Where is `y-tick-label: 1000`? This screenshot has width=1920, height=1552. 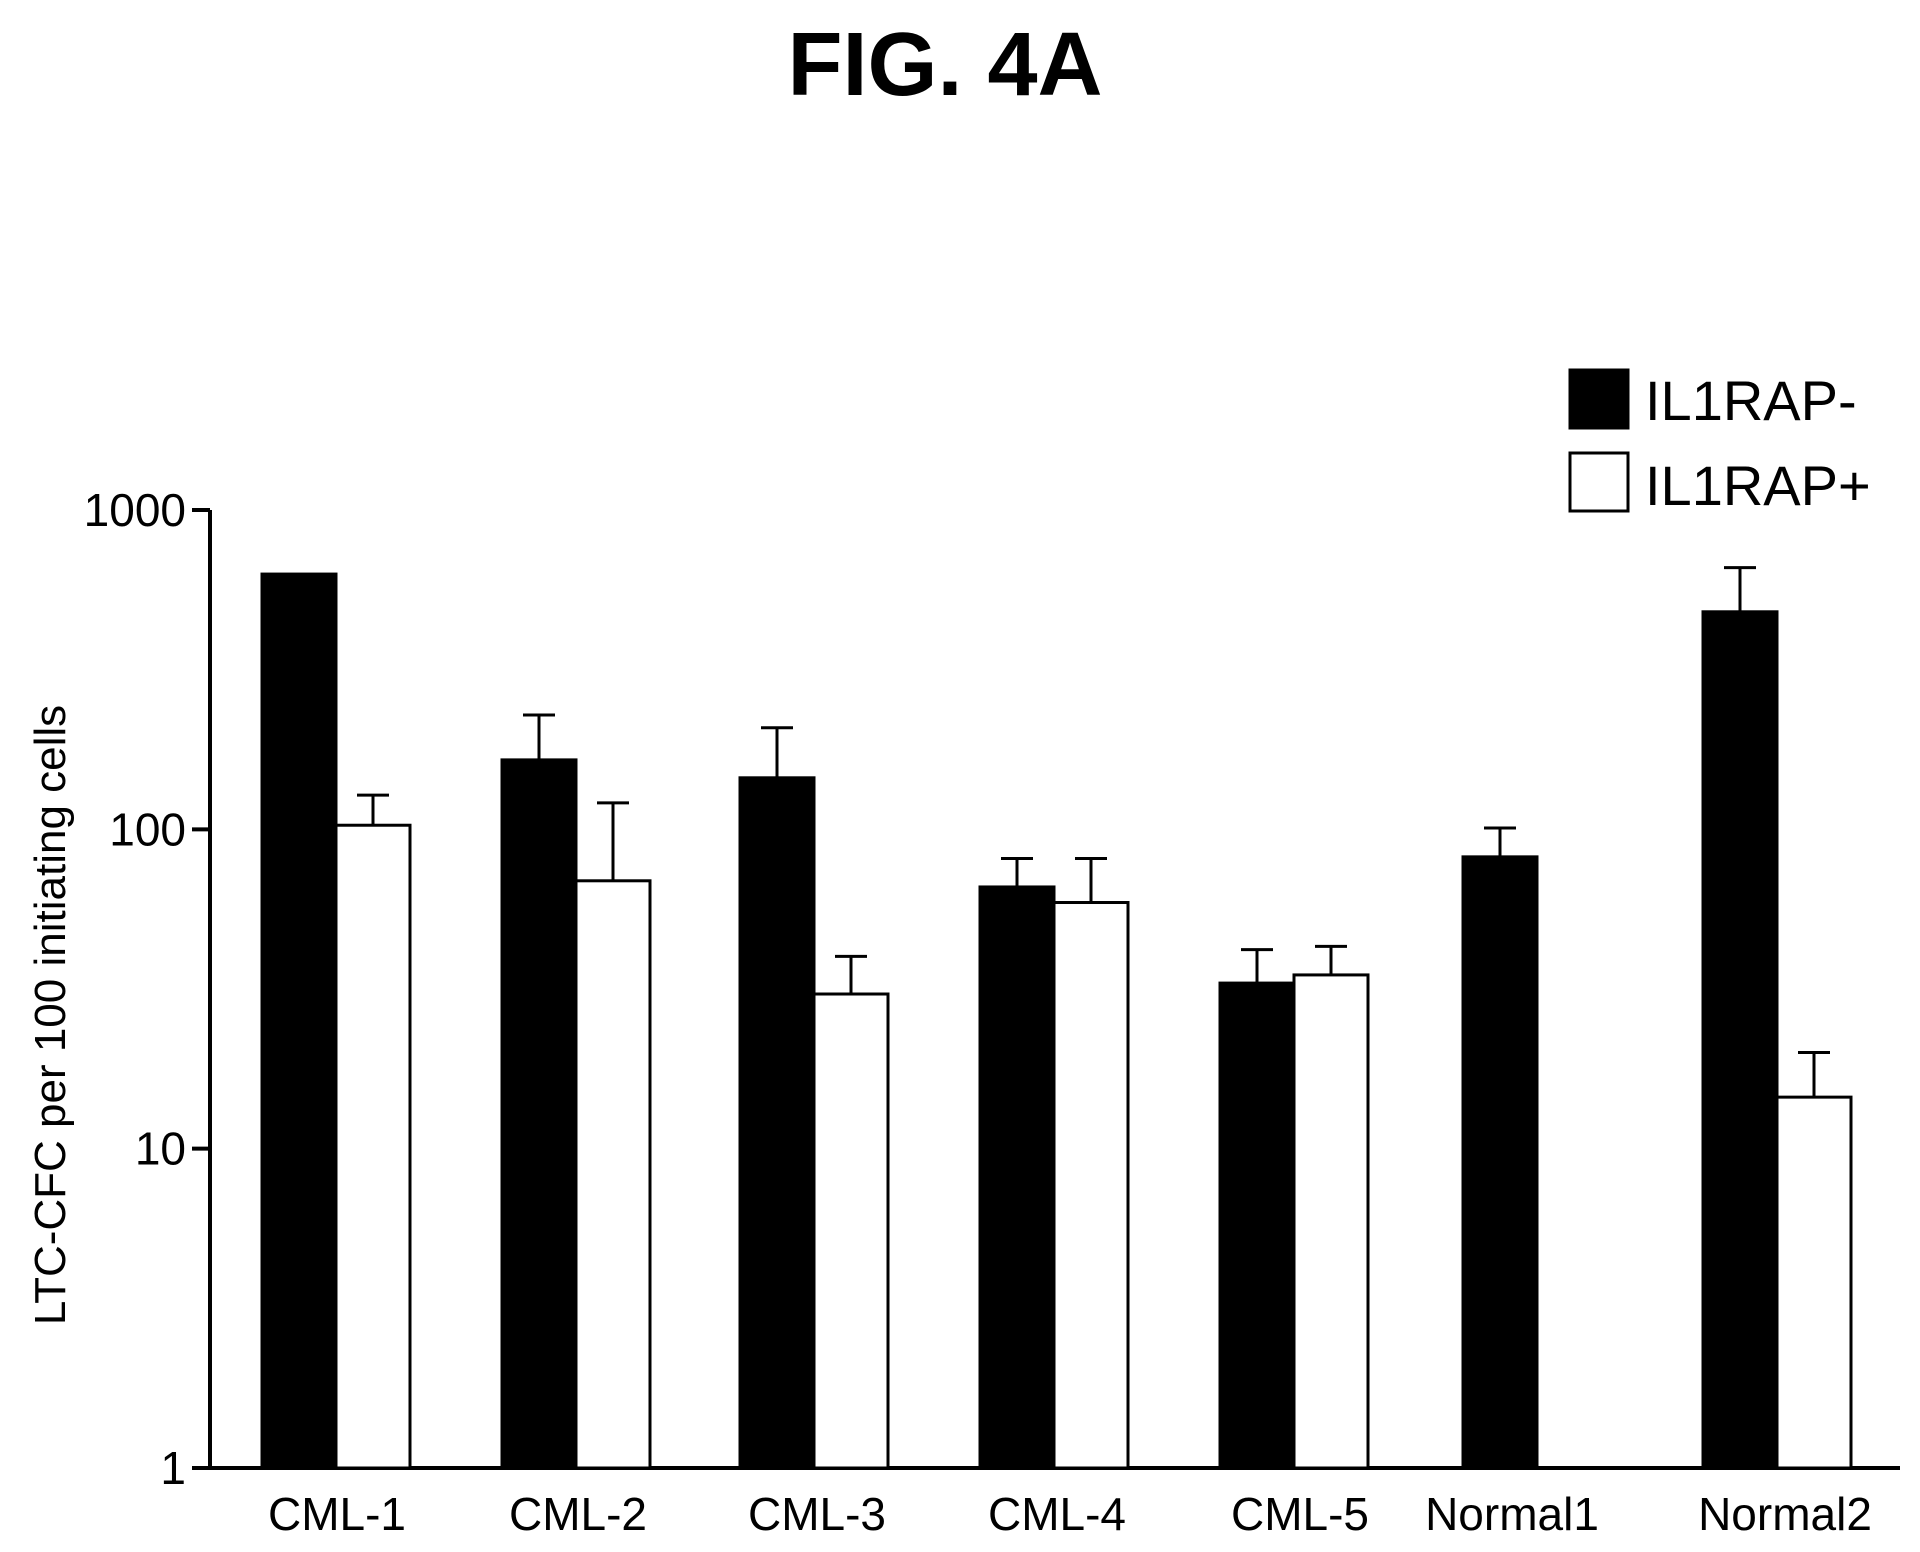 y-tick-label: 1000 is located at coordinates (135, 510).